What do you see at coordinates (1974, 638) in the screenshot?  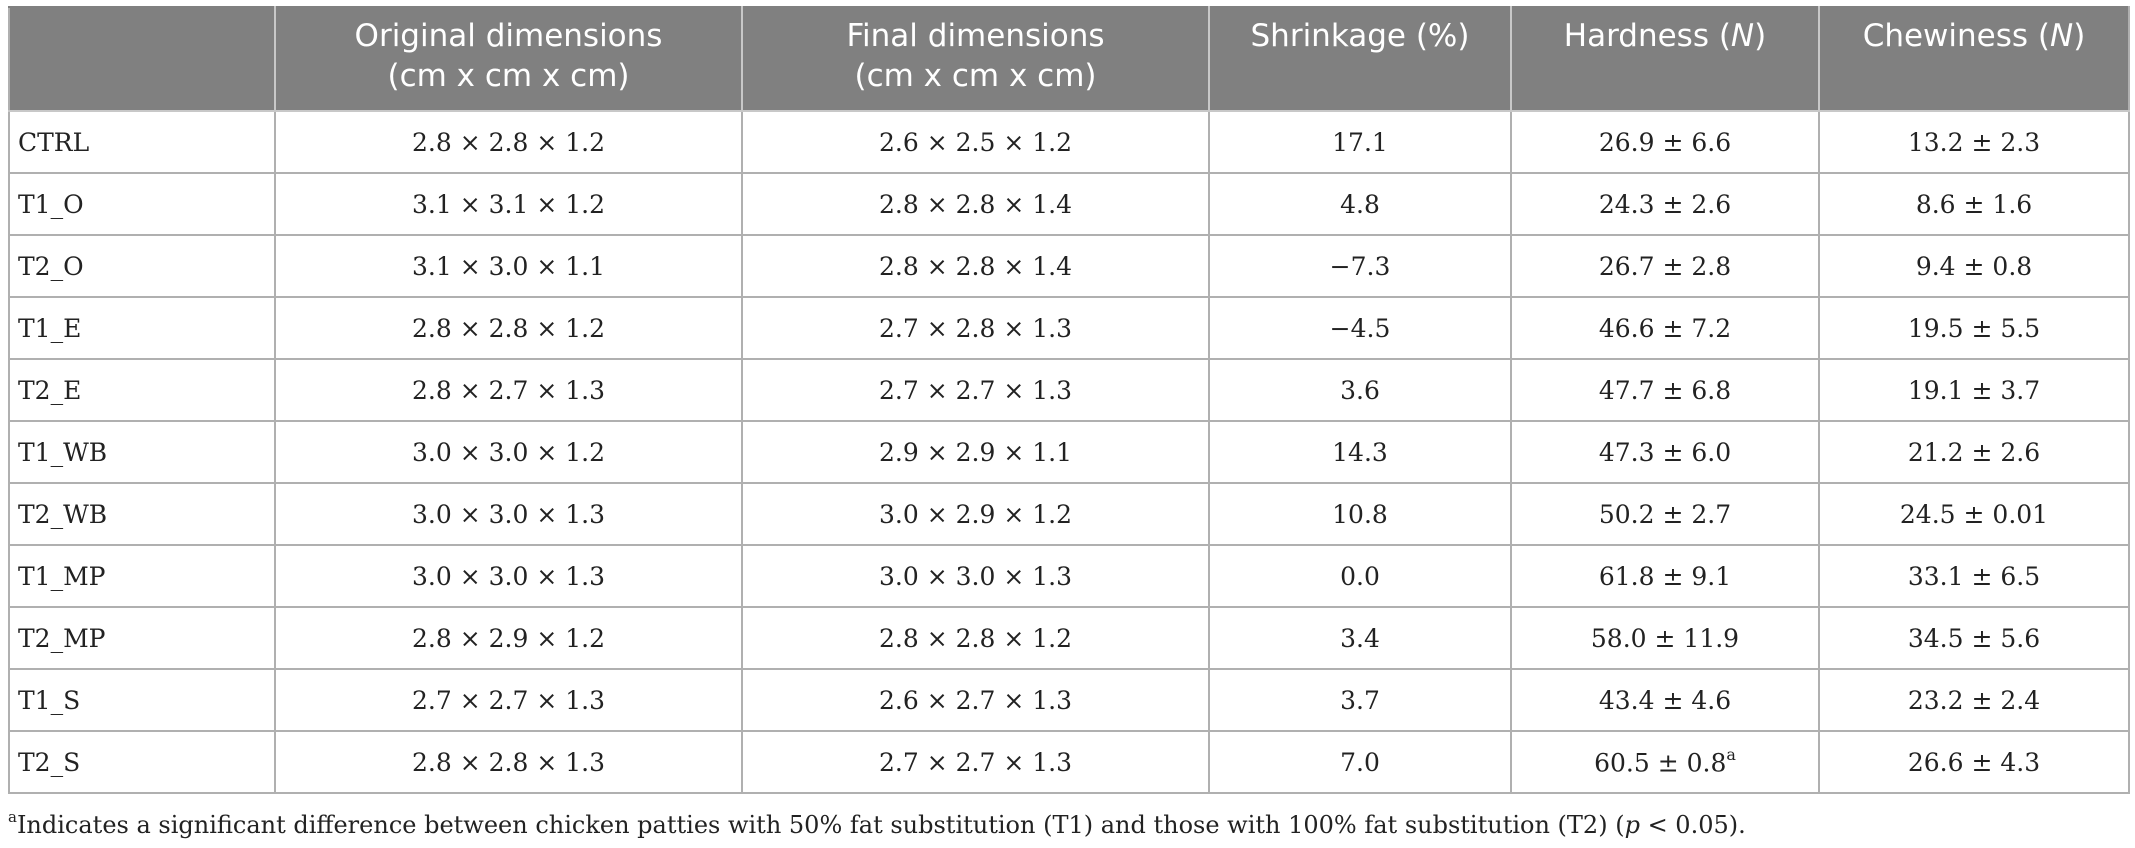 I see `cell-chewiness: 34.5 ± 5.6` at bounding box center [1974, 638].